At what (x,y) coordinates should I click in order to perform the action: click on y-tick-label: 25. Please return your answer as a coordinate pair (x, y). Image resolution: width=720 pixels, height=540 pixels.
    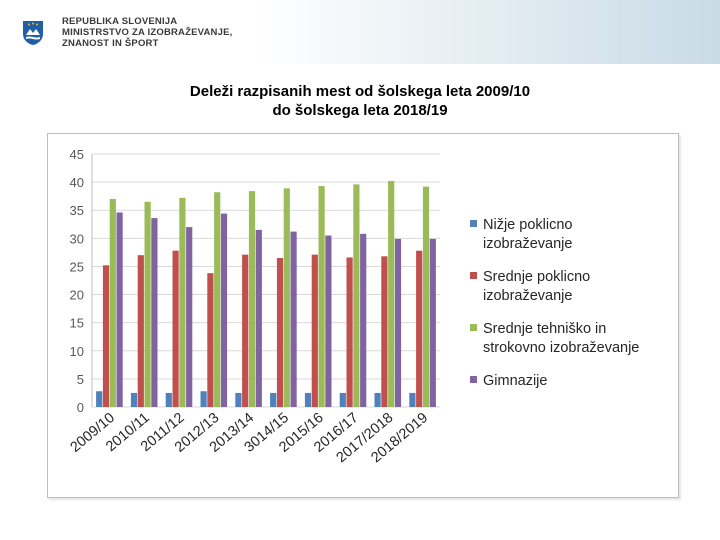
    Looking at the image, I should click on (77, 266).